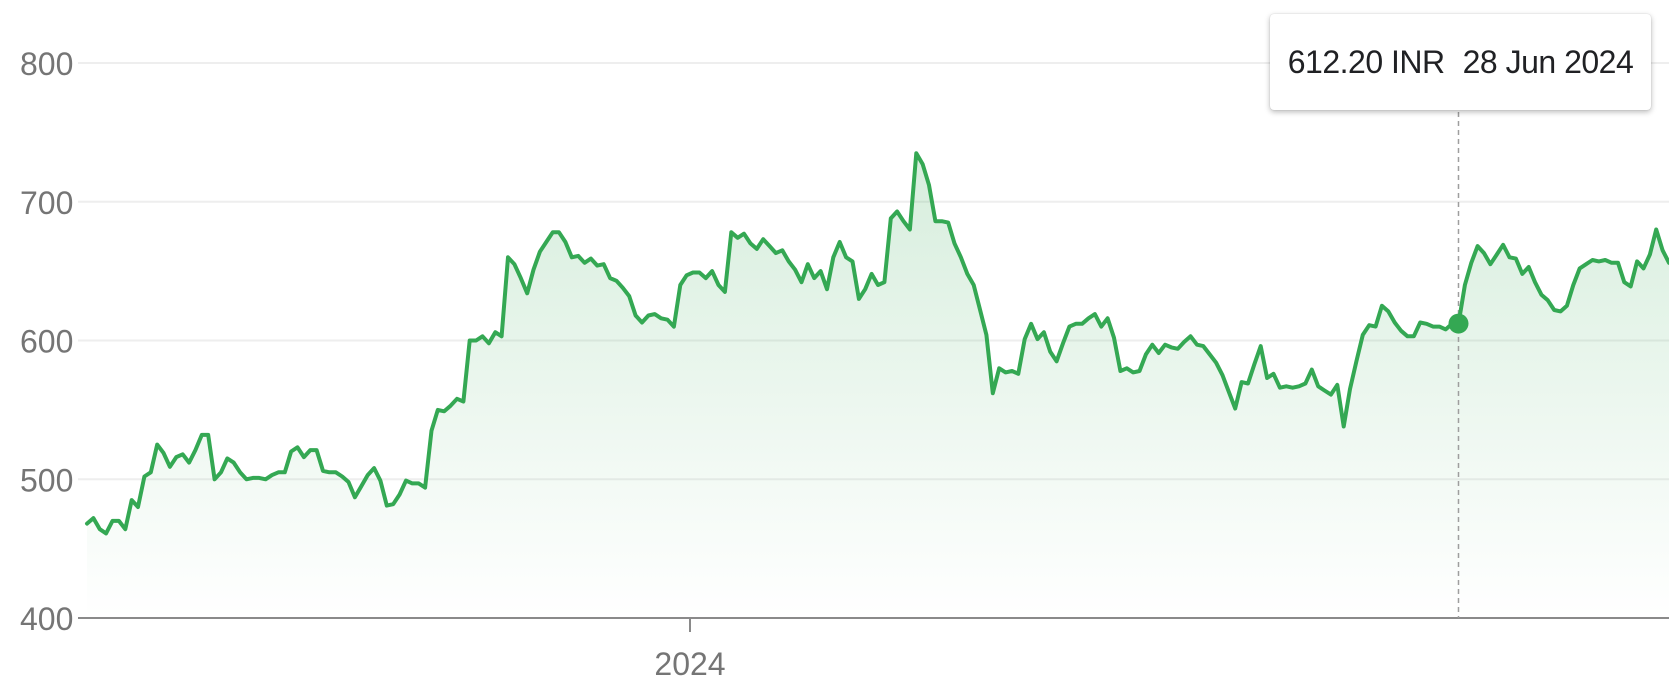 The height and width of the screenshot is (682, 1669). Describe the element at coordinates (46, 480) in the screenshot. I see `y-tick-label-500: 500` at that location.